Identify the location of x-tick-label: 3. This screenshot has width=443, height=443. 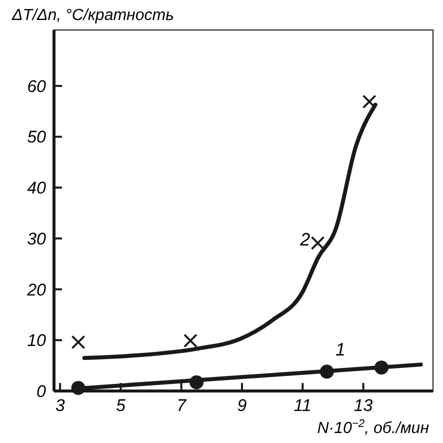
(60, 405).